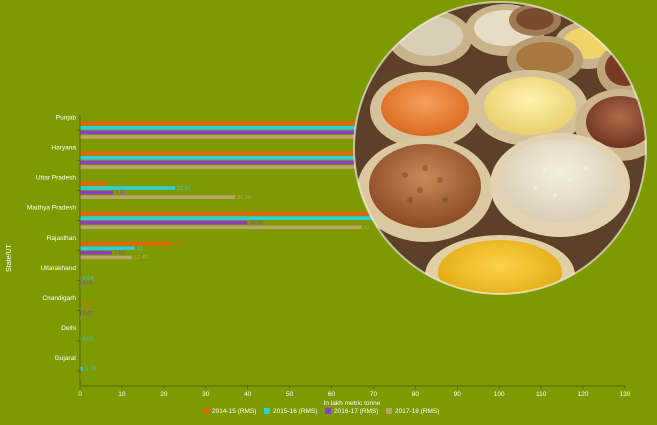 This screenshot has width=657, height=425. What do you see at coordinates (234, 411) in the screenshot?
I see `legend-label: 2014-15 (RMS)` at bounding box center [234, 411].